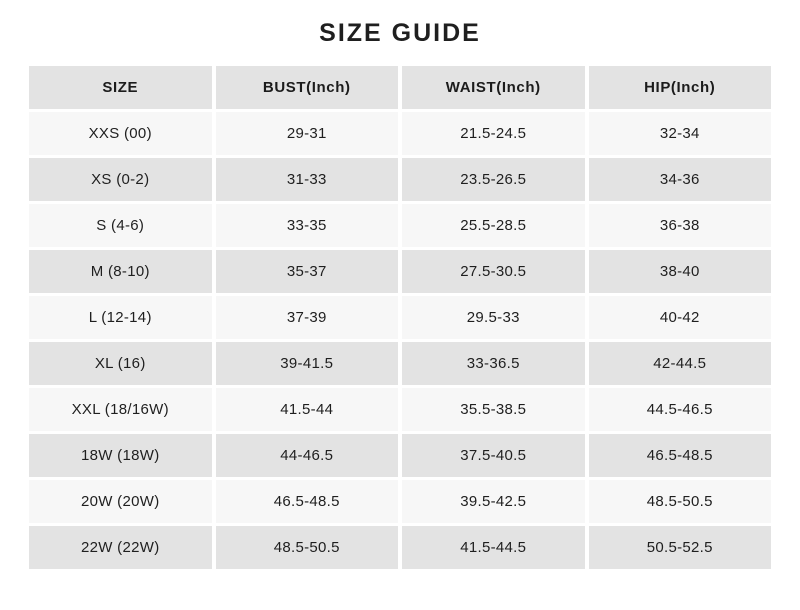  What do you see at coordinates (679, 225) in the screenshot?
I see `hip-cell: 36-38` at bounding box center [679, 225].